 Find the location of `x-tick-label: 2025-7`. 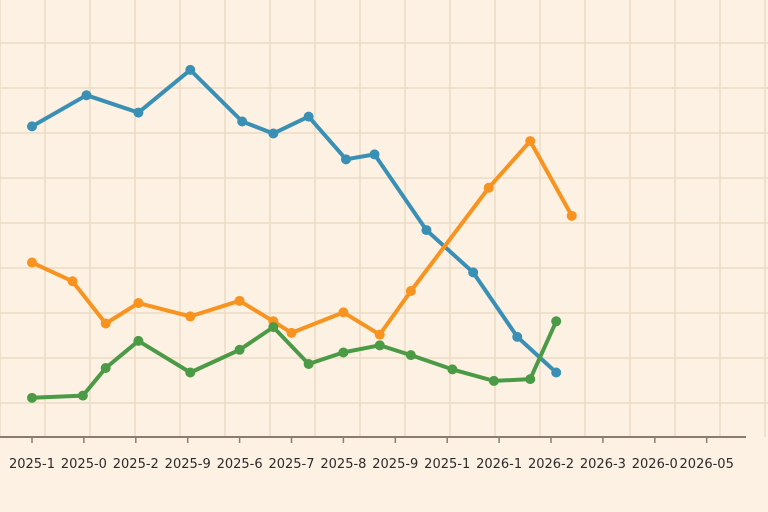

x-tick-label: 2025-7 is located at coordinates (291, 464).